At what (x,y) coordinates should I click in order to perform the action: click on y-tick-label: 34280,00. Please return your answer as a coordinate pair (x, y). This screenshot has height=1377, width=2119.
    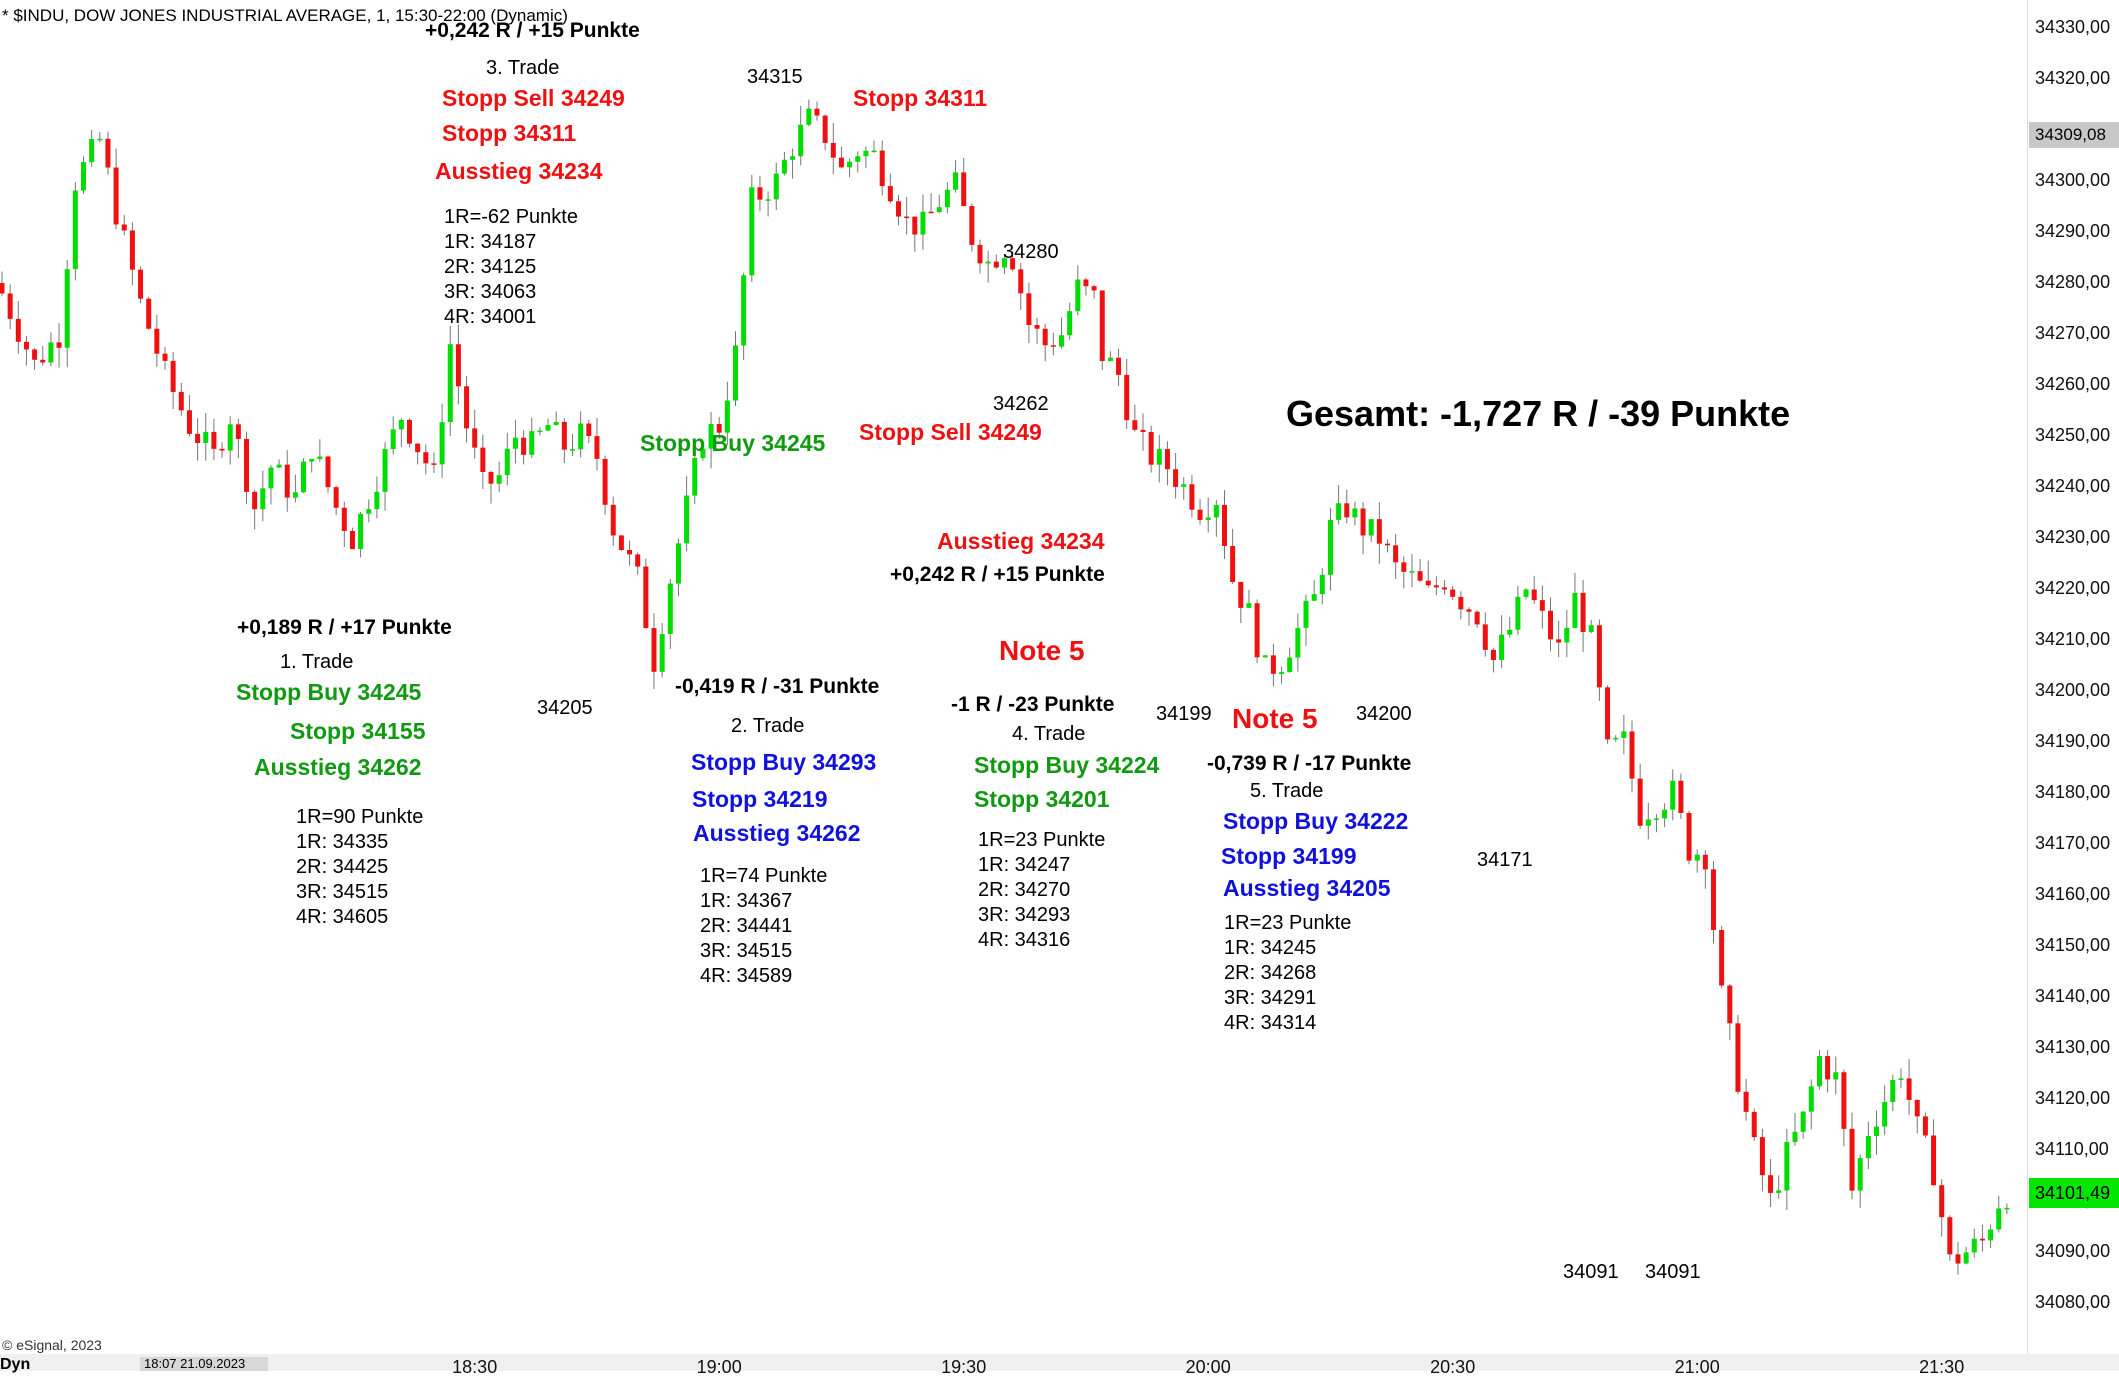
    Looking at the image, I should click on (2073, 282).